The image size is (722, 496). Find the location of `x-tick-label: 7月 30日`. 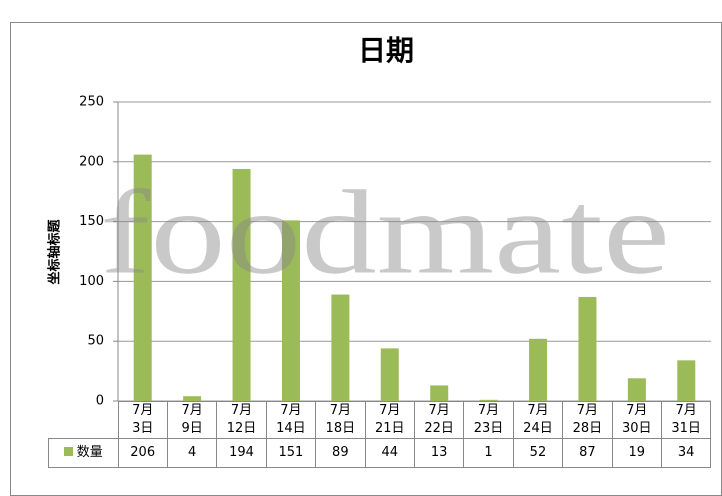

x-tick-label: 7月 30日 is located at coordinates (636, 420).